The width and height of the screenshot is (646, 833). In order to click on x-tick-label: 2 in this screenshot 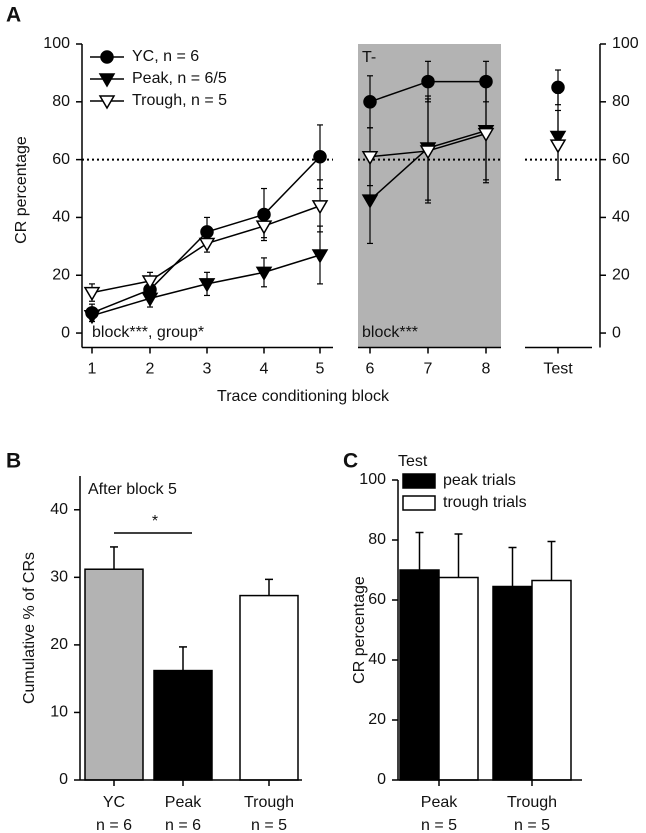, I will do `click(150, 369)`.